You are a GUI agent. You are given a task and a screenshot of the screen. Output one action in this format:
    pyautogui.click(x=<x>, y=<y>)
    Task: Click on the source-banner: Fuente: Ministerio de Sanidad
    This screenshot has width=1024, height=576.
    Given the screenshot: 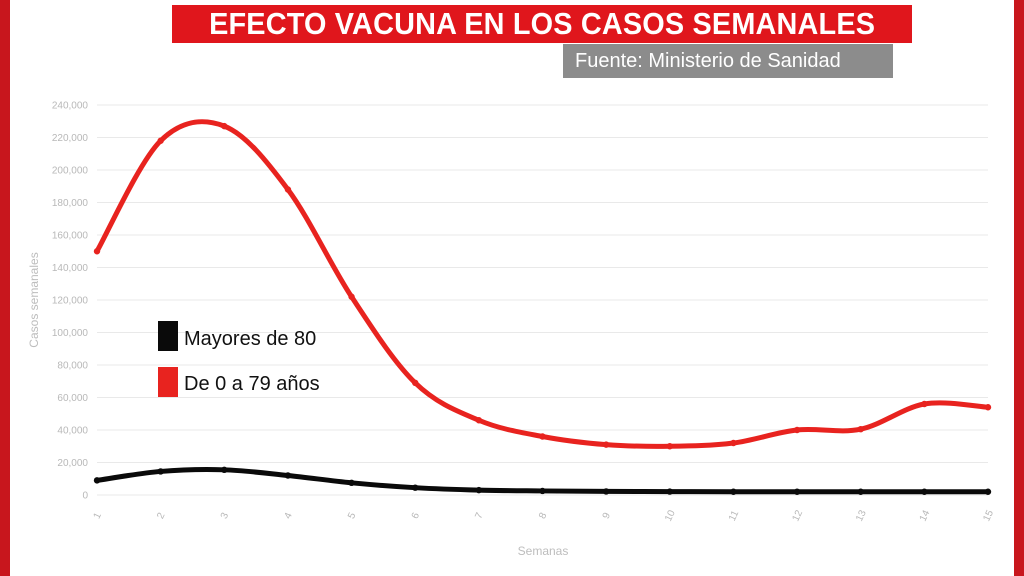 What is the action you would take?
    pyautogui.click(x=728, y=61)
    